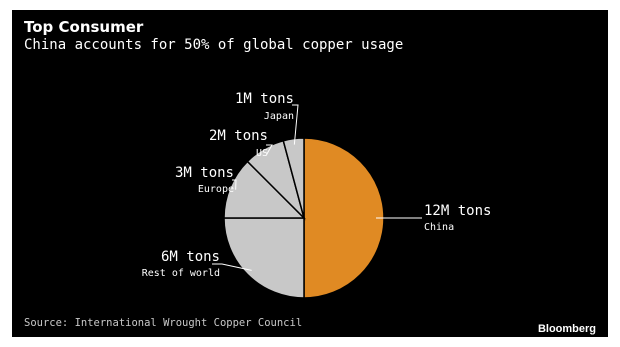 This screenshot has width=620, height=347. I want to click on slice-name-label: Europe, so click(216, 189).